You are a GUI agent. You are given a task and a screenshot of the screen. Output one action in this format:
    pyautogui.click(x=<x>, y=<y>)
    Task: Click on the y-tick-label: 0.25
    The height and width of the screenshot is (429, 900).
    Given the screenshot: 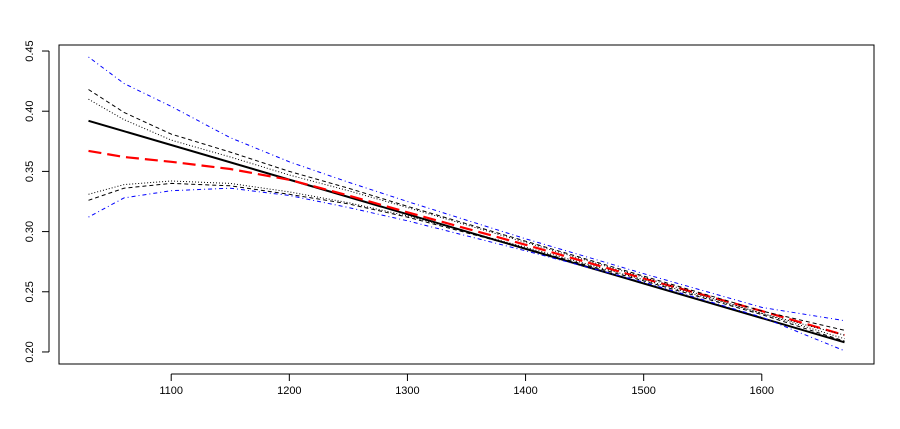 What is the action you would take?
    pyautogui.click(x=30, y=291)
    